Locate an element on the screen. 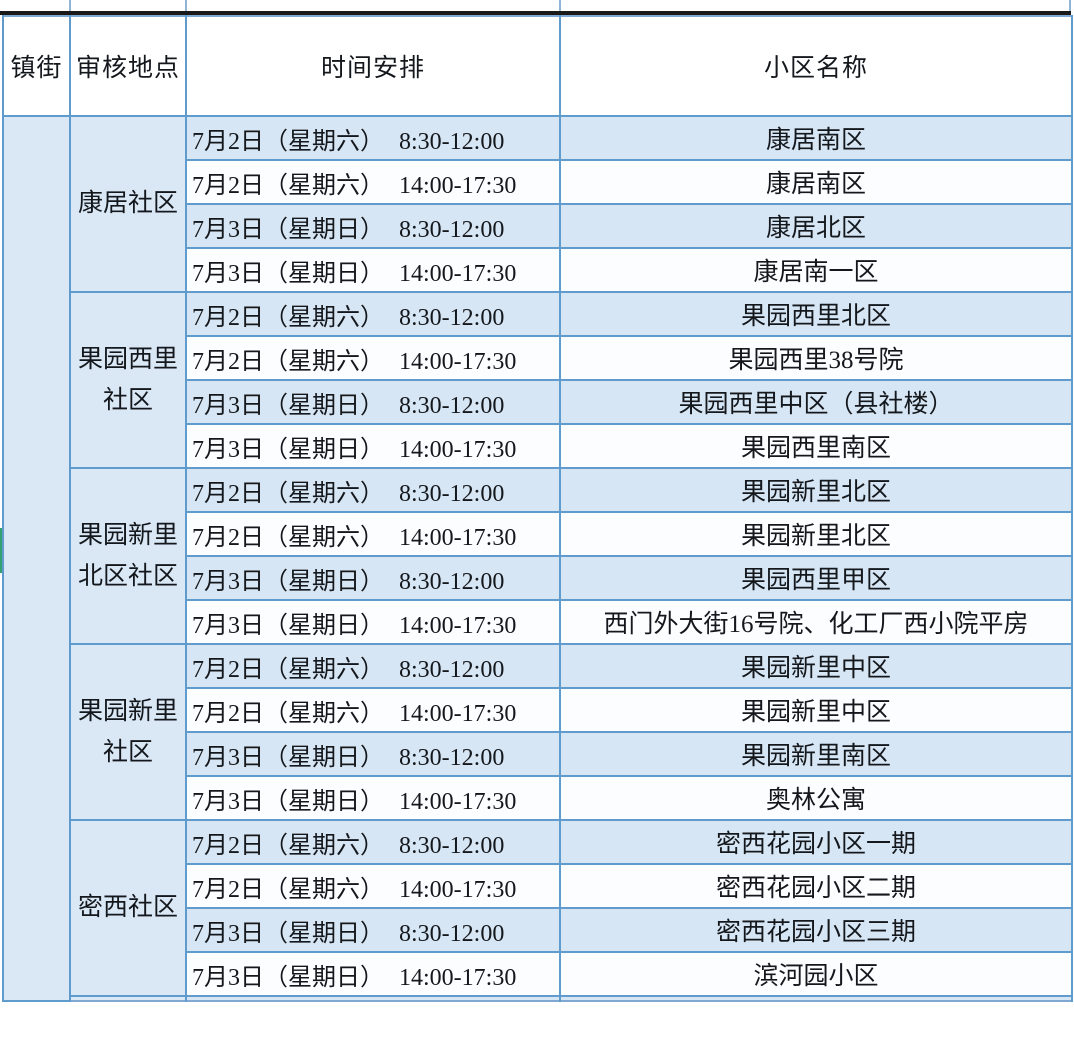 This screenshot has height=1046, width=1074. community-name-cell: 密西花园小区三期 is located at coordinates (816, 930).